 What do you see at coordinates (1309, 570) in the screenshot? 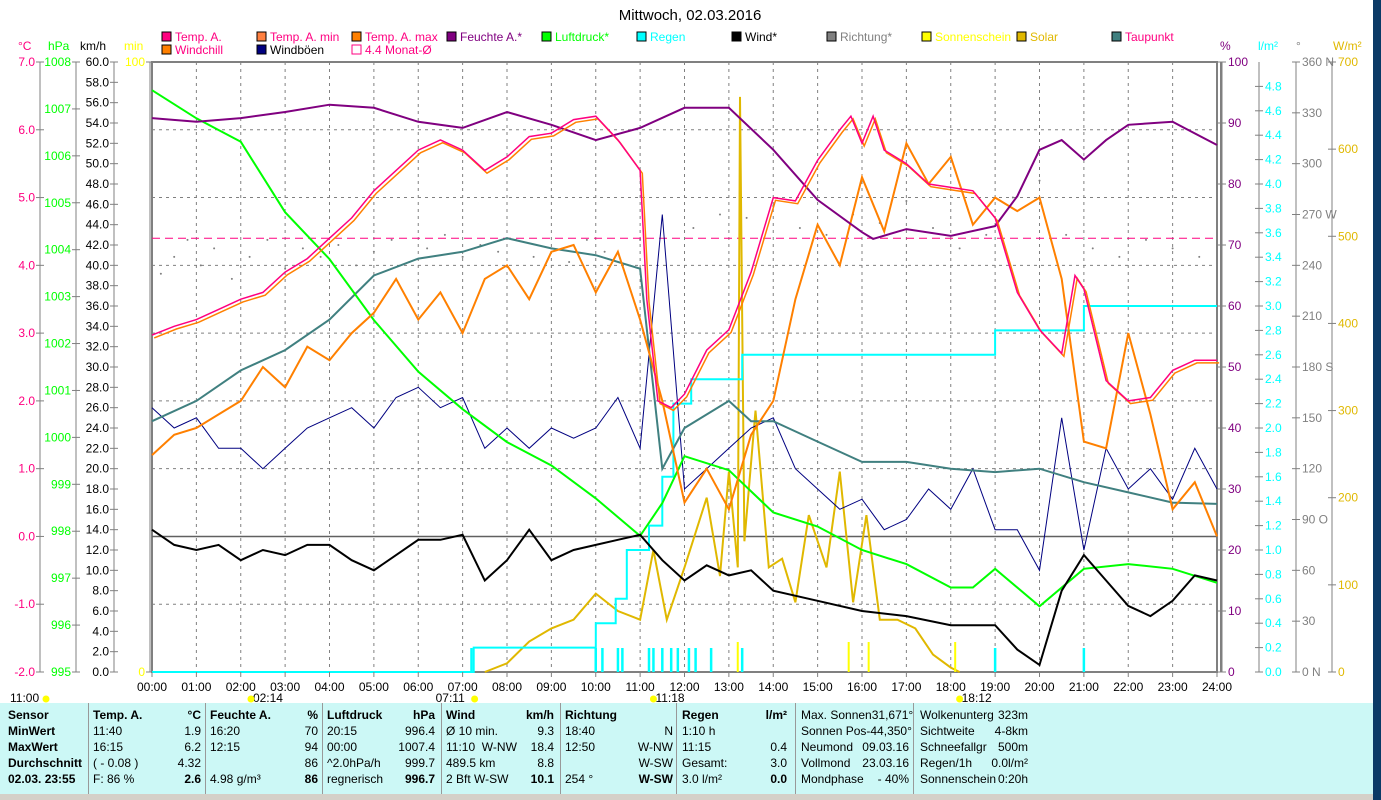
I see `deg-tick-label: 60` at bounding box center [1309, 570].